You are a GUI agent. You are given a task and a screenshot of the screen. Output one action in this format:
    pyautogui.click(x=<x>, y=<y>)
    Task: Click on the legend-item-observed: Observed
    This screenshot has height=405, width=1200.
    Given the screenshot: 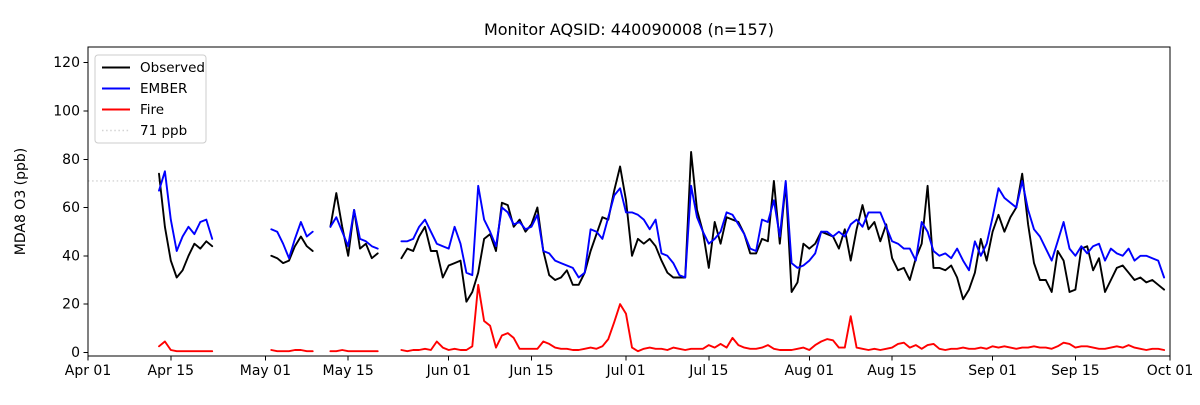 What is the action you would take?
    pyautogui.click(x=153, y=68)
    